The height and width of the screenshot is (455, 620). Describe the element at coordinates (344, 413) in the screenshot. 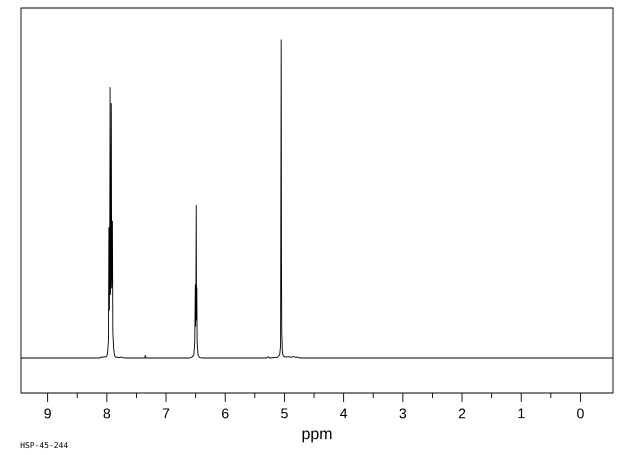

I see `x-tick-label: 4` at that location.